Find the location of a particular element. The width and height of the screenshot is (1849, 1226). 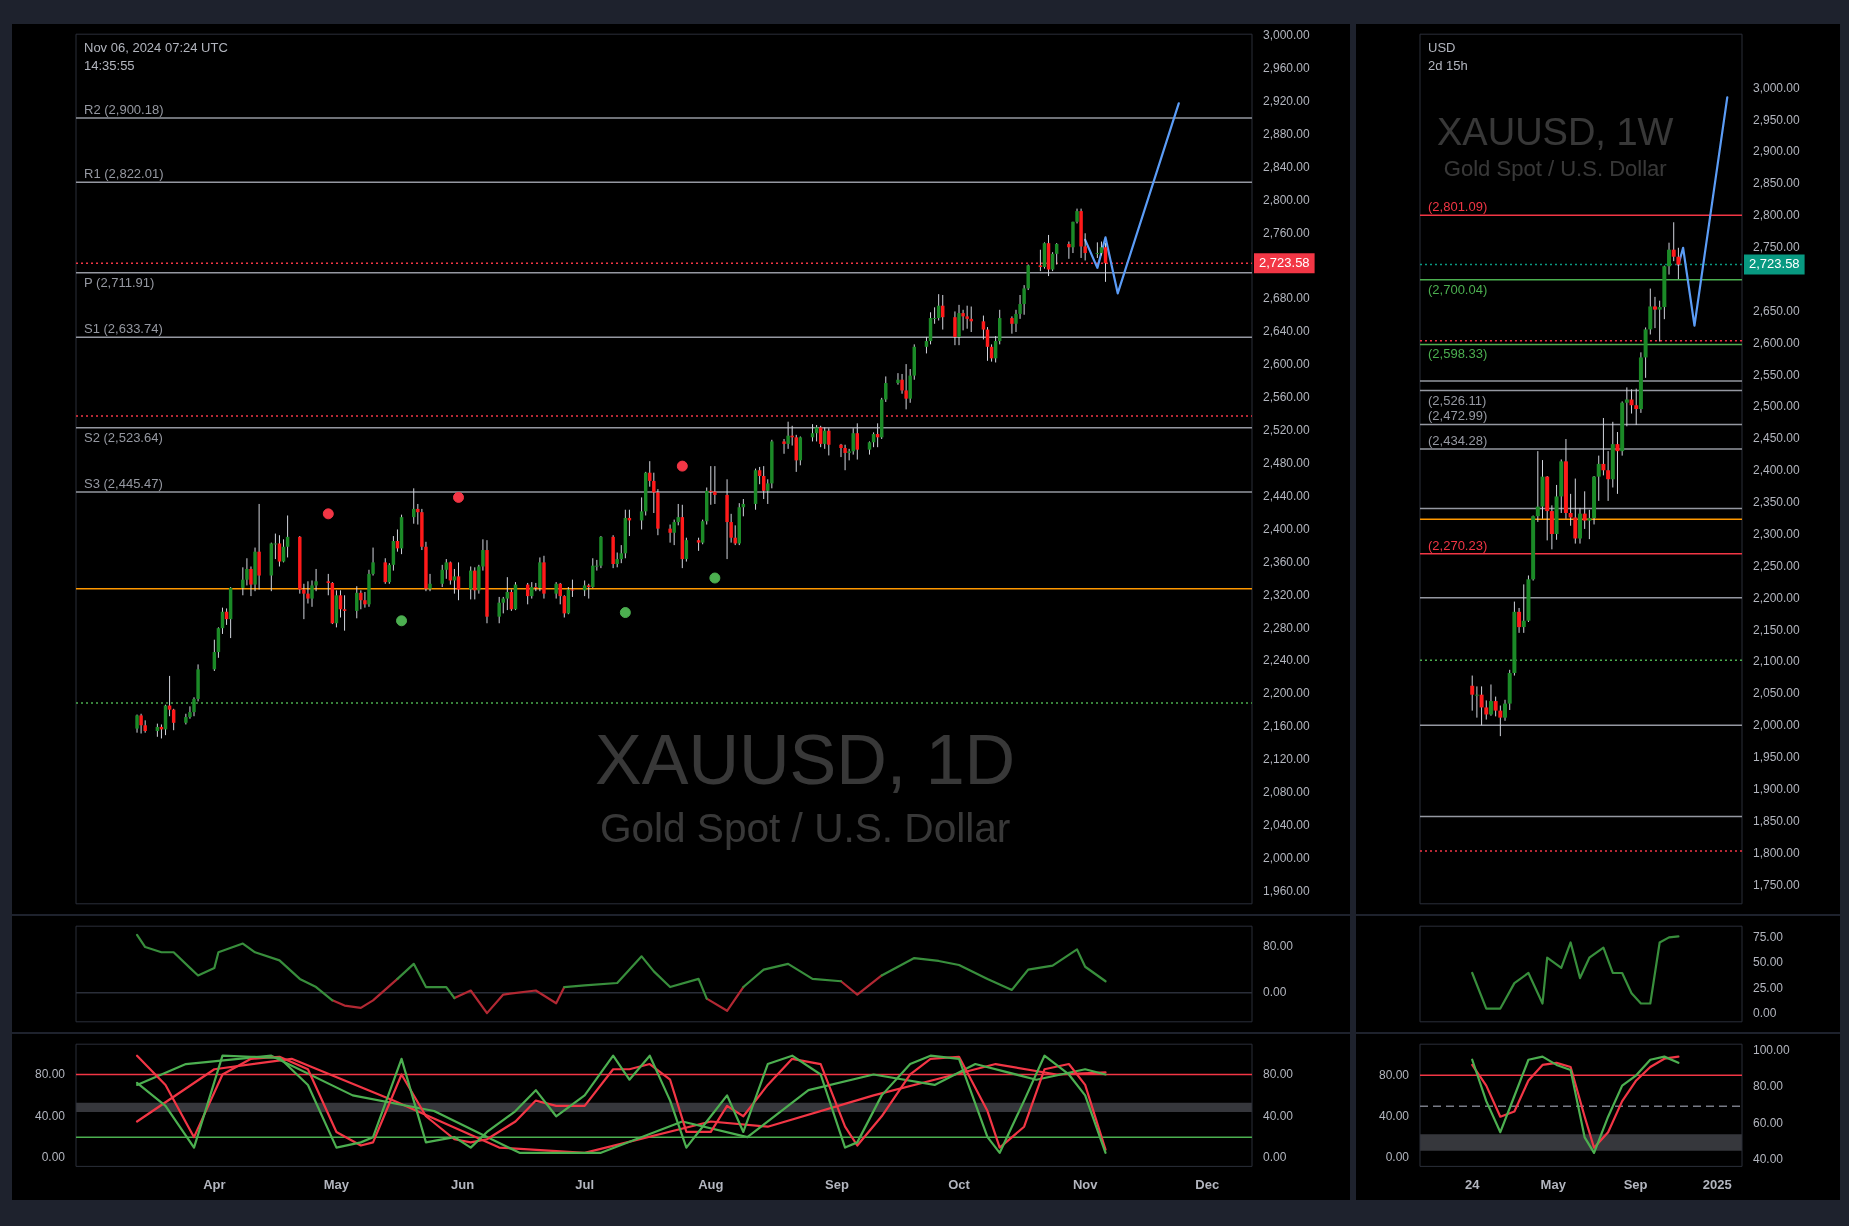

ref-line-label: P (2,711.91) is located at coordinates (119, 282).